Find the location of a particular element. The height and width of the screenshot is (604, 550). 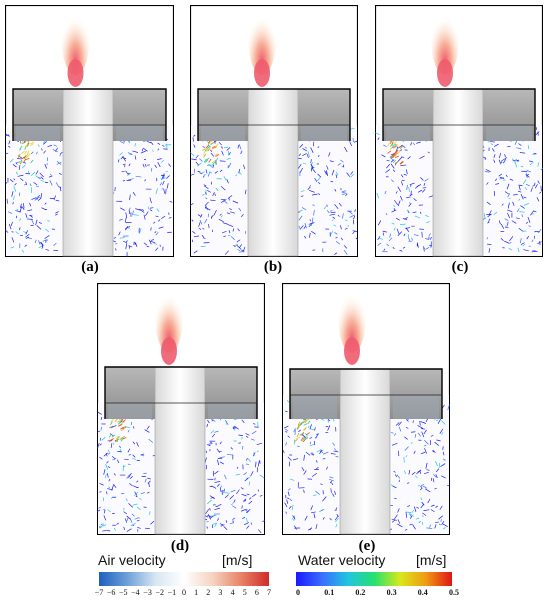

panel-label-c: (c) is located at coordinates (460, 267).